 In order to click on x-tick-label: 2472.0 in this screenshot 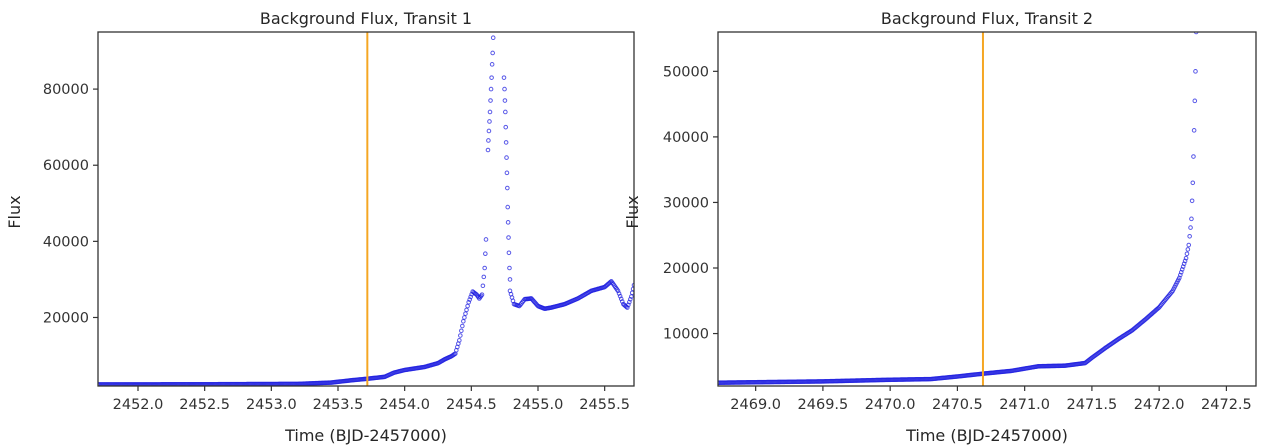, I will do `click(1159, 405)`.